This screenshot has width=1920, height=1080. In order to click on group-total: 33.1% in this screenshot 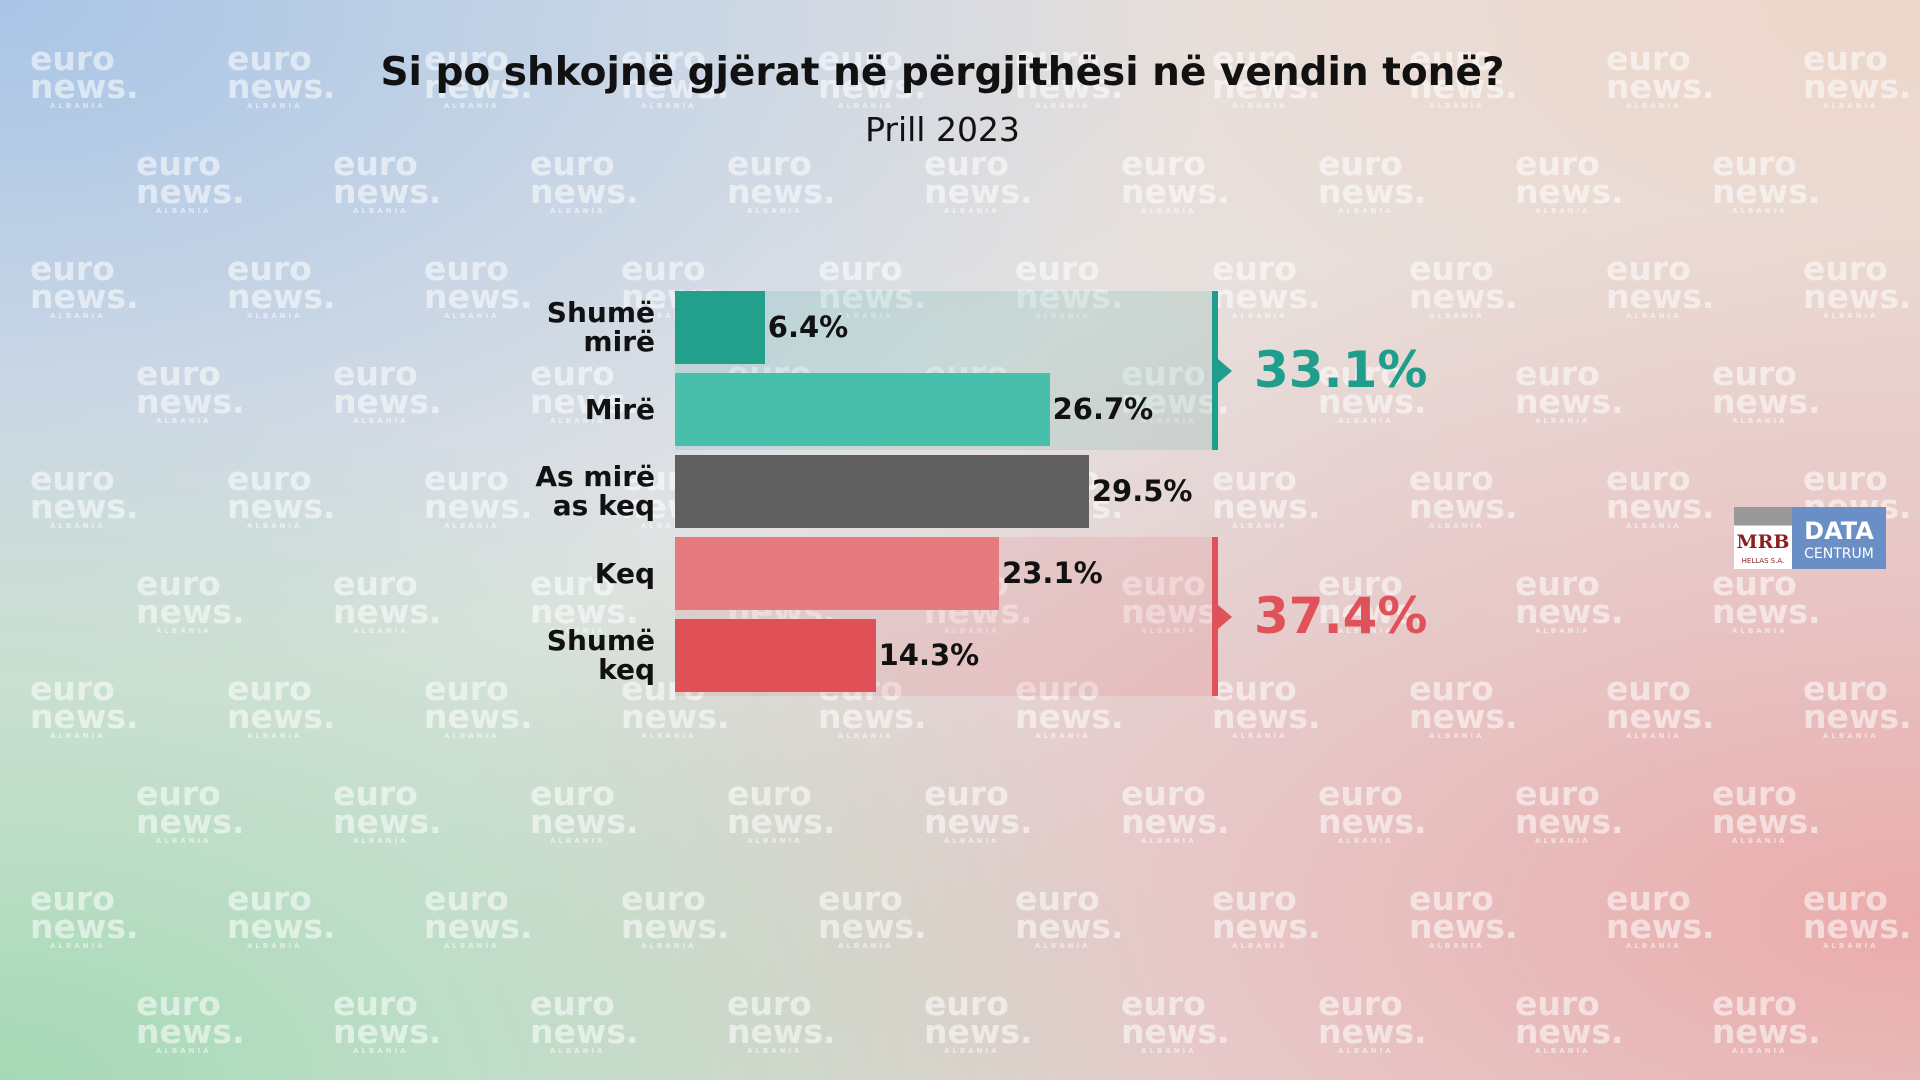, I will do `click(1341, 369)`.